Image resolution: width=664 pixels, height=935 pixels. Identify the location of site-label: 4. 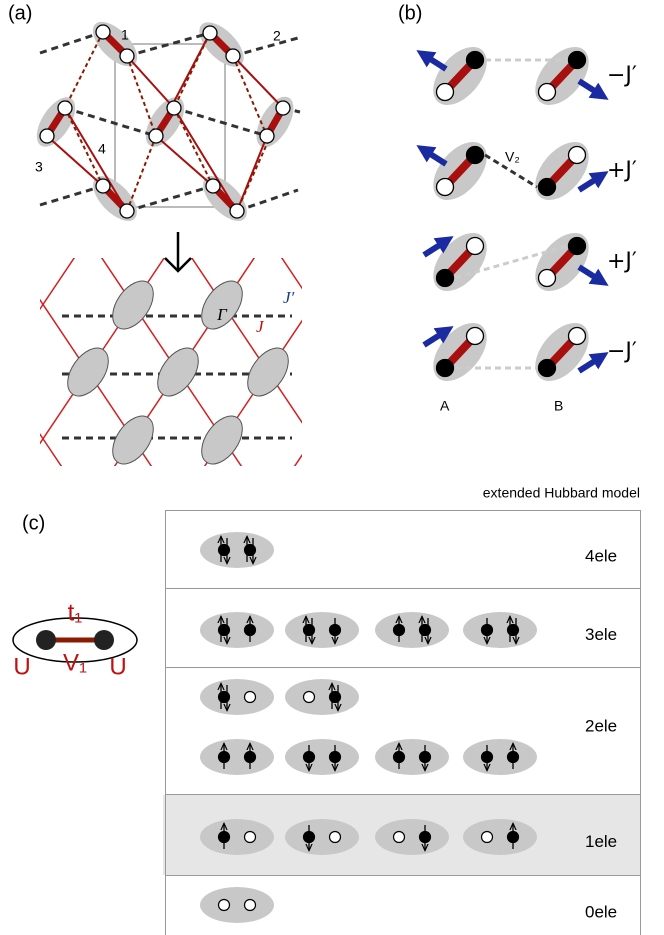
(102, 149).